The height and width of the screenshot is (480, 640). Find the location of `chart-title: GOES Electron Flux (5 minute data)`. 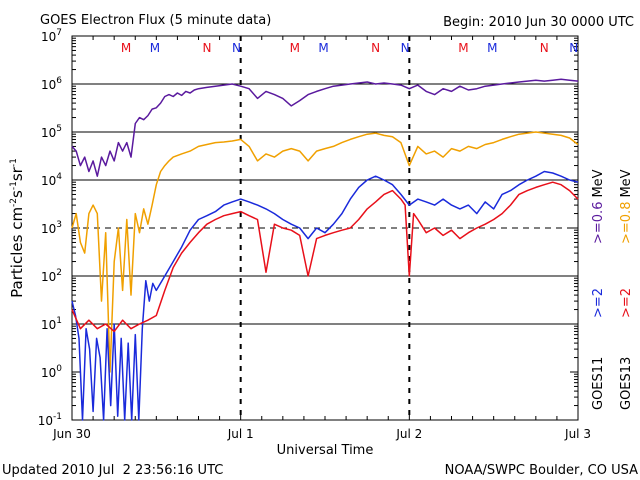

chart-title: GOES Electron Flux (5 minute data) is located at coordinates (155, 20).